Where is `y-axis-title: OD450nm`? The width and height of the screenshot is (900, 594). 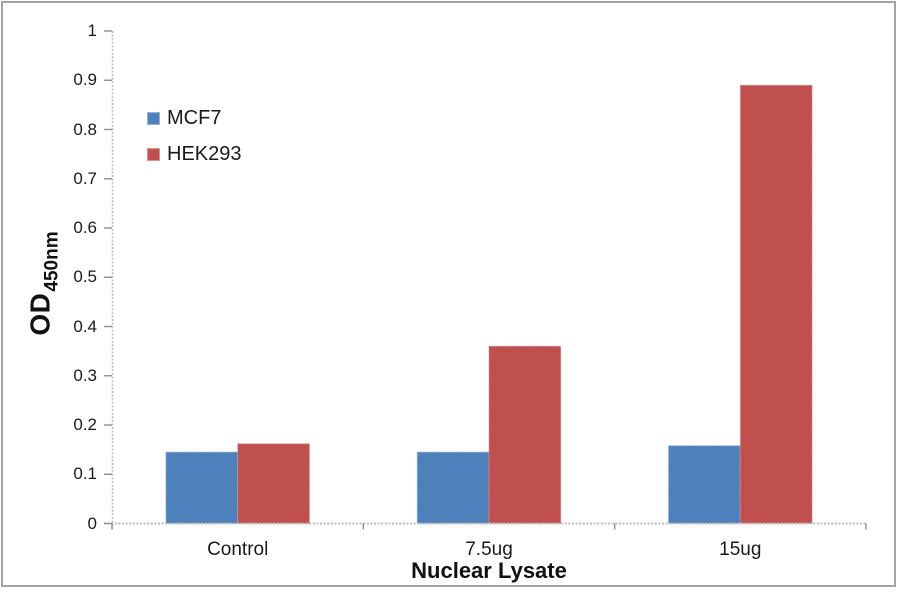
y-axis-title: OD450nm is located at coordinates (43, 283).